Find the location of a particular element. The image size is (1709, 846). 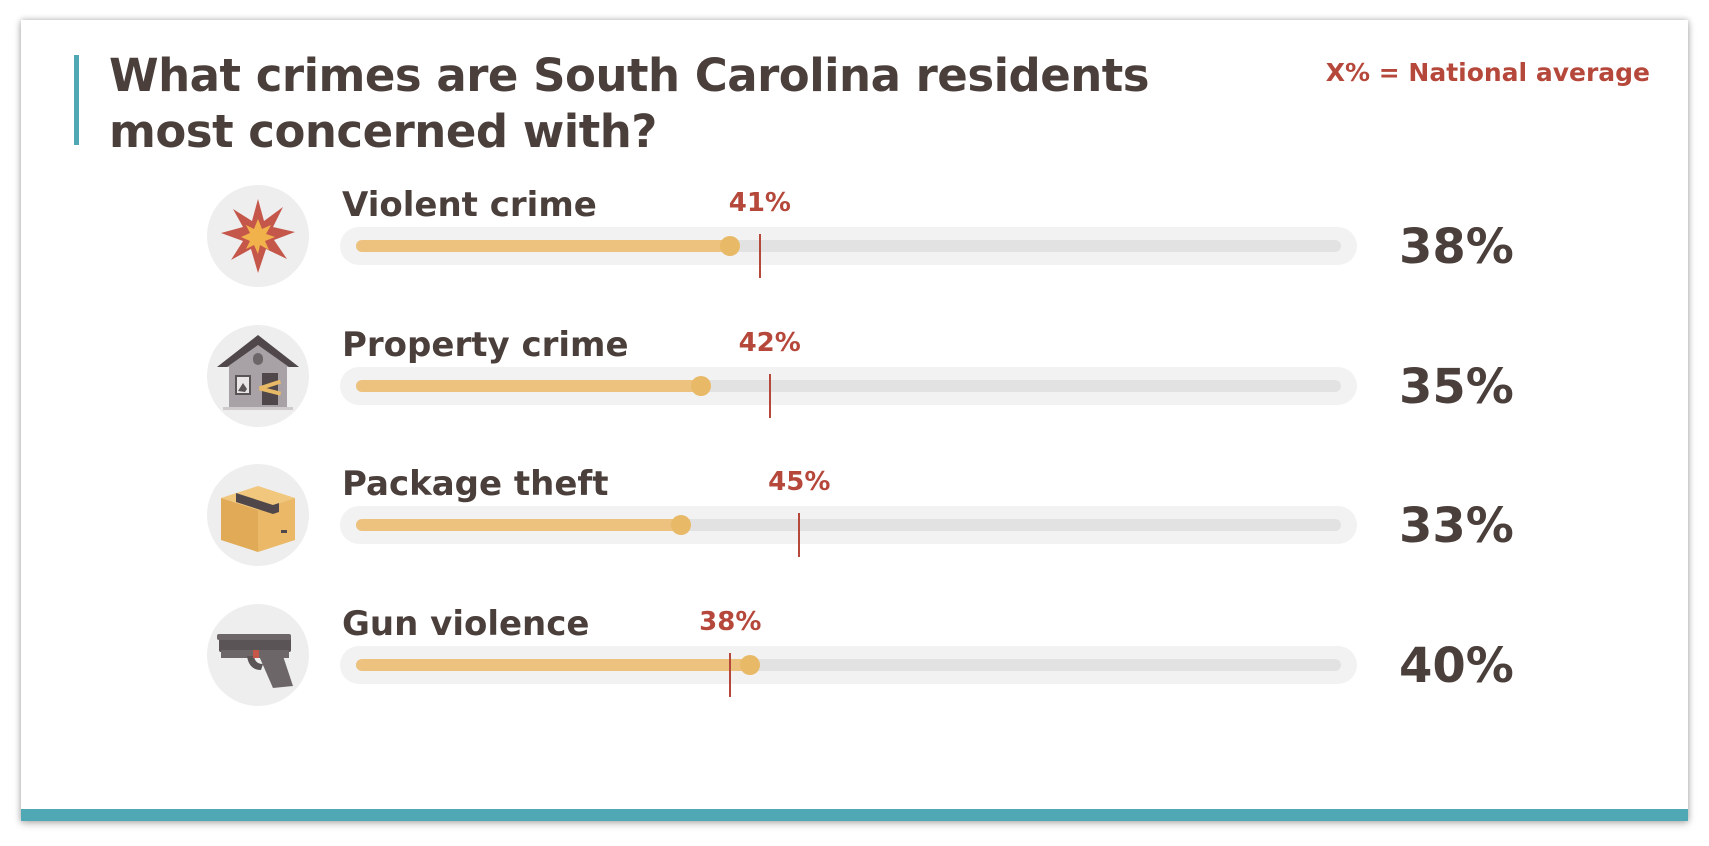

national-average-label: 38% is located at coordinates (730, 622).